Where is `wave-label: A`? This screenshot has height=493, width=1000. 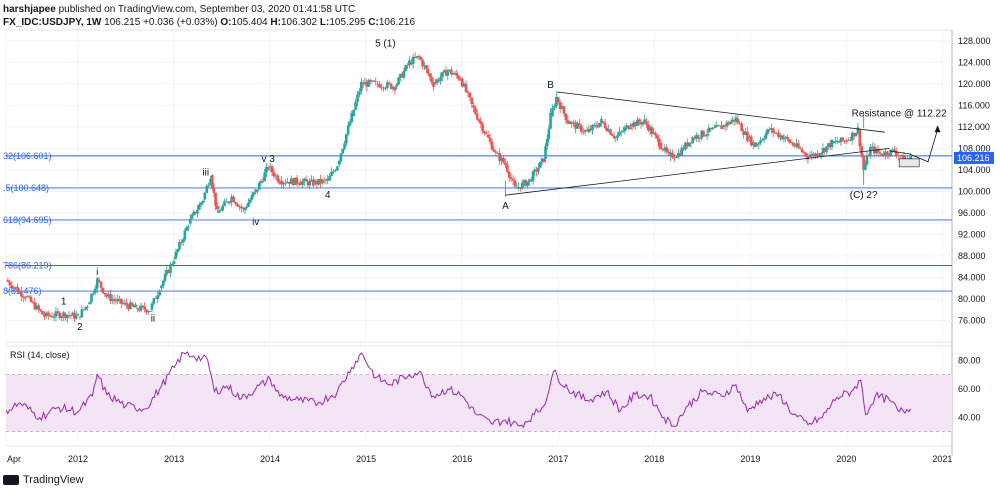
wave-label: A is located at coordinates (505, 206).